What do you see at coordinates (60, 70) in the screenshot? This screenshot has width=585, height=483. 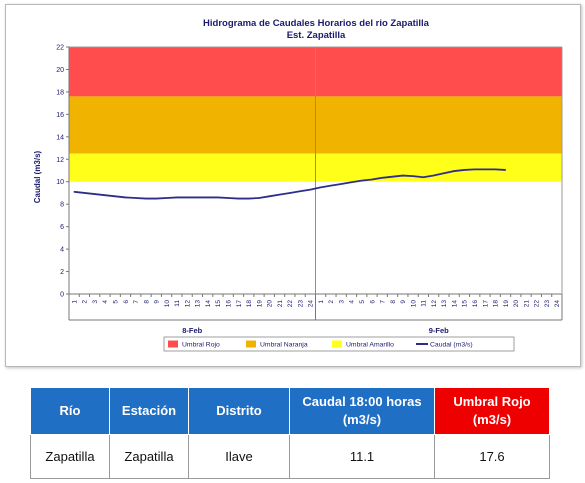 I see `y-tick-label: 20` at bounding box center [60, 70].